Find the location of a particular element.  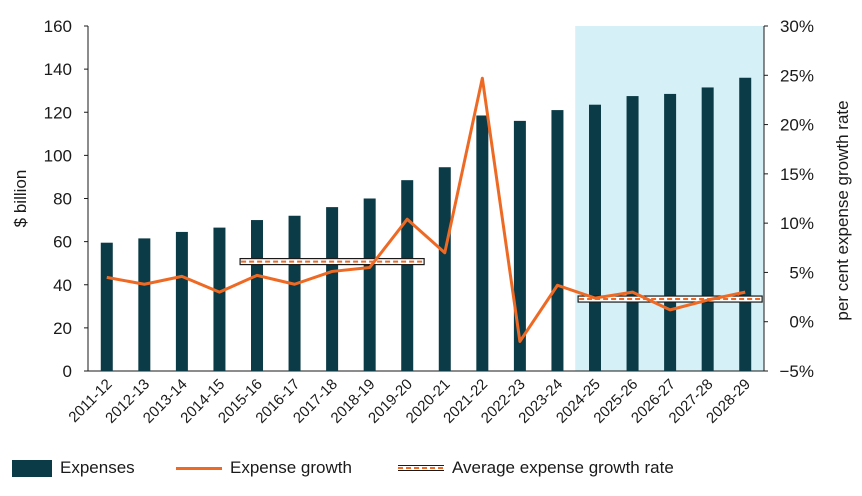

legend-swatch-growth is located at coordinates (199, 468).